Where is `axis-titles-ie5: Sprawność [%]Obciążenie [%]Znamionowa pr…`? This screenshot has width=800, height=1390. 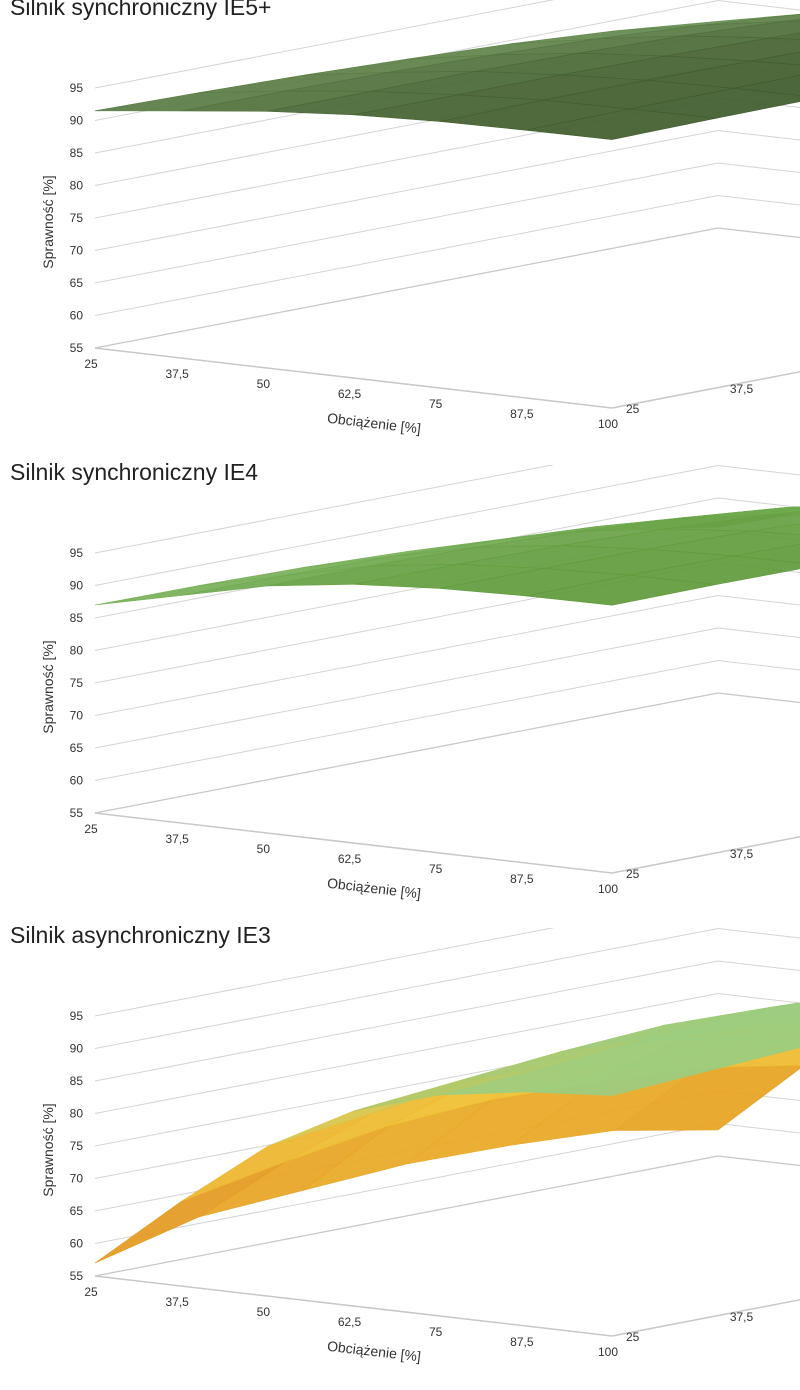 axis-titles-ie5: Sprawność [%]Obciążenie [%]Znamionowa pr… is located at coordinates (231, 306).